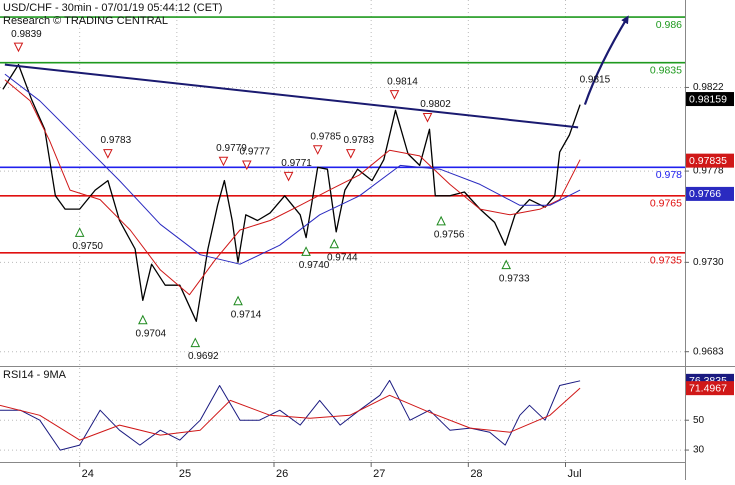 The height and width of the screenshot is (485, 735). I want to click on chart-source: Research © TRADING CENTRAL, so click(85, 21).